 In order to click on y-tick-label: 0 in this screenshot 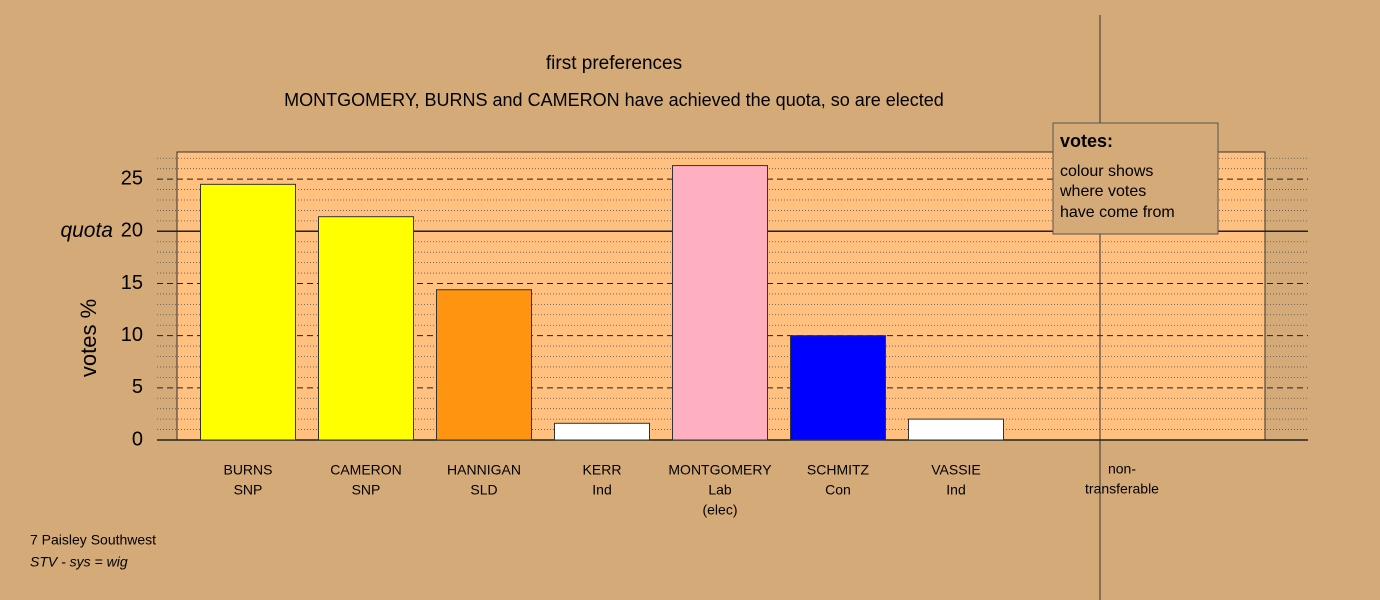, I will do `click(137, 439)`.